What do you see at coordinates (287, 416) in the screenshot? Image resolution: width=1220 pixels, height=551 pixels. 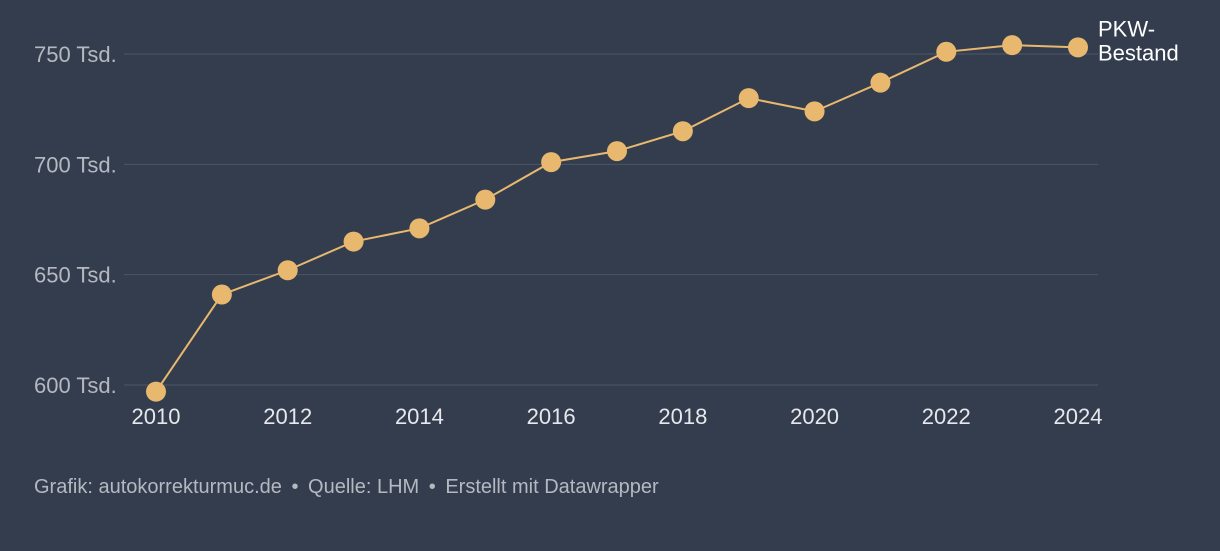 I see `x-tick-label: 2012` at bounding box center [287, 416].